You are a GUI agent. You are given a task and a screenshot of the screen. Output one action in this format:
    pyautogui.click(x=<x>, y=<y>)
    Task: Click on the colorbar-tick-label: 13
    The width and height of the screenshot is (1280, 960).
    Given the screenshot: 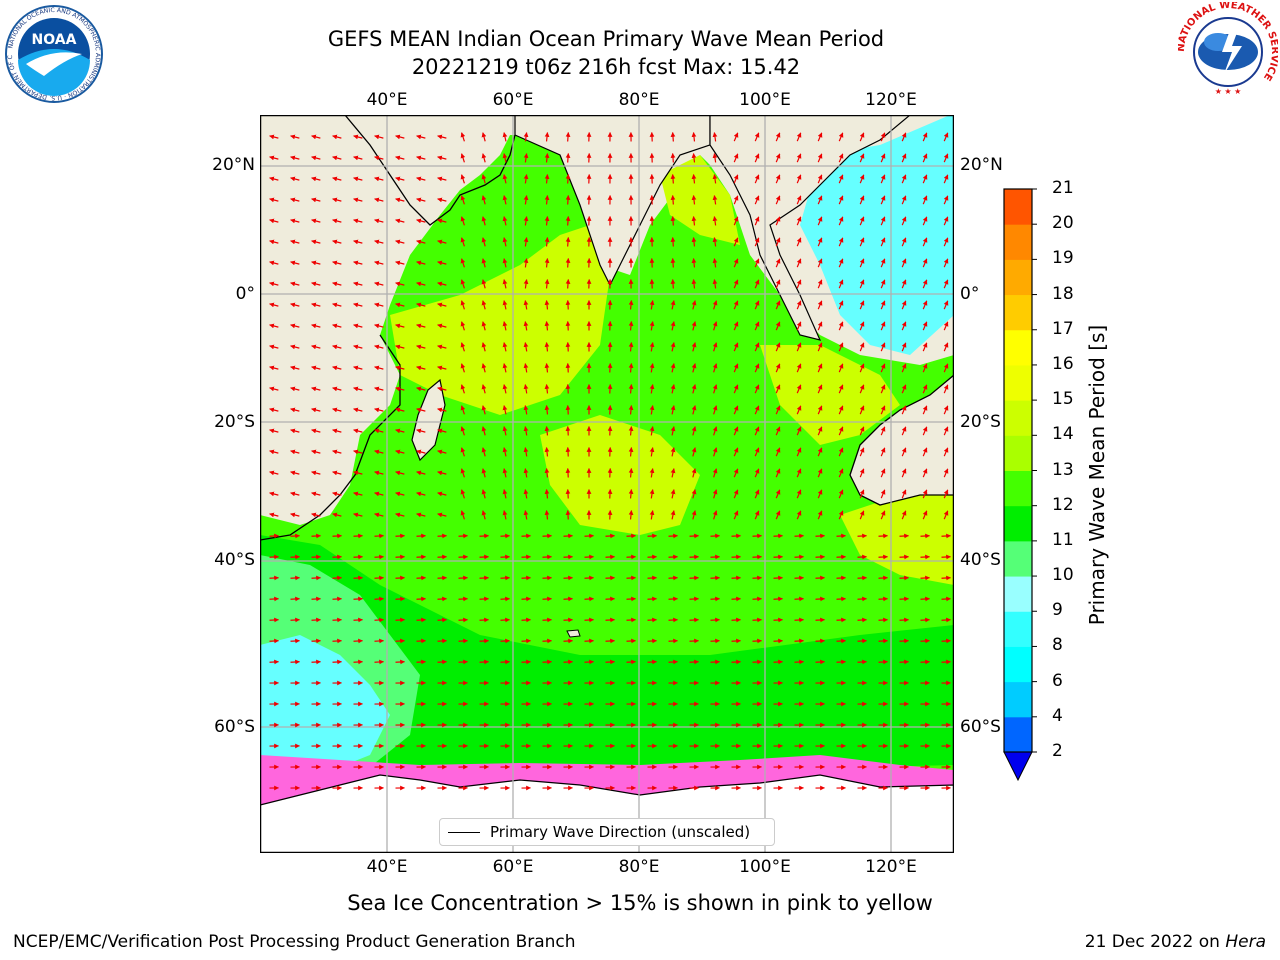 What is the action you would take?
    pyautogui.click(x=1063, y=469)
    